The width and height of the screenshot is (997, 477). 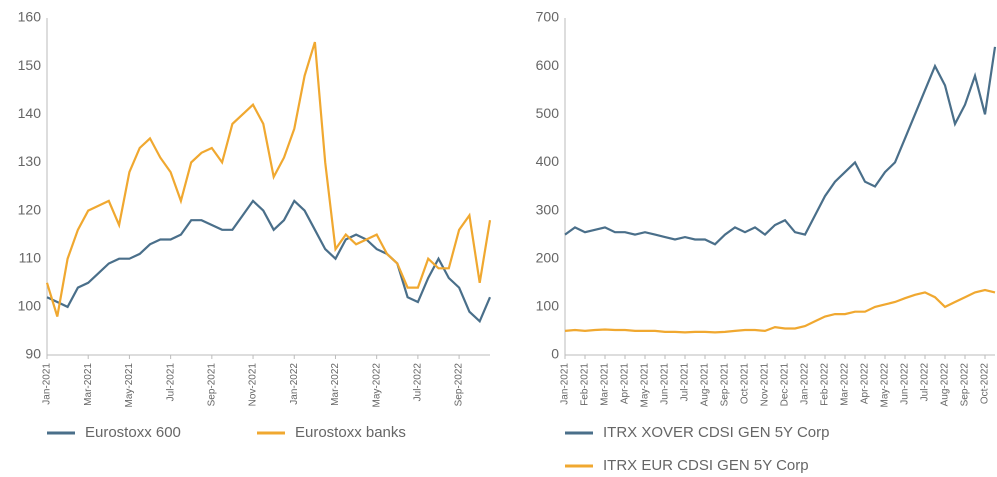 I want to click on y-tick-label: 130, so click(x=30, y=161).